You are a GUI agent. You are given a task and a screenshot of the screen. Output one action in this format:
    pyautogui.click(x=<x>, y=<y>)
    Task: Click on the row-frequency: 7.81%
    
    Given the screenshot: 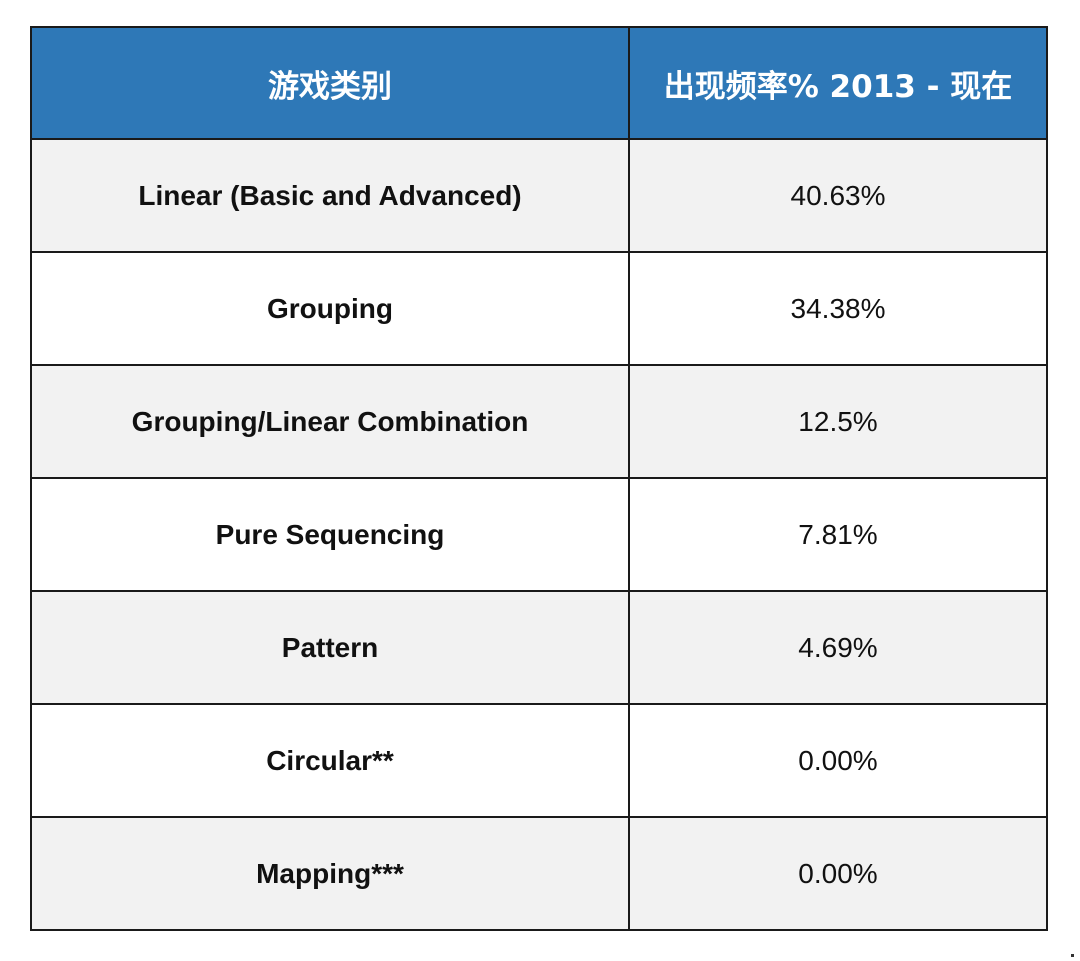 What is the action you would take?
    pyautogui.click(x=838, y=534)
    